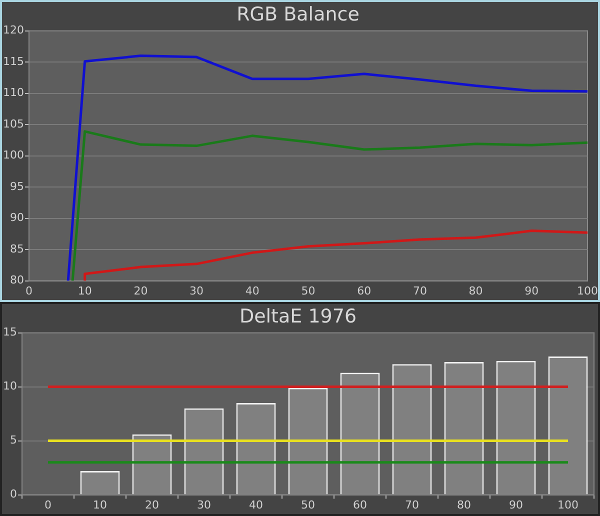 This screenshot has height=516, width=600. Describe the element at coordinates (17, 186) in the screenshot. I see `y-tick-label: 95` at that location.